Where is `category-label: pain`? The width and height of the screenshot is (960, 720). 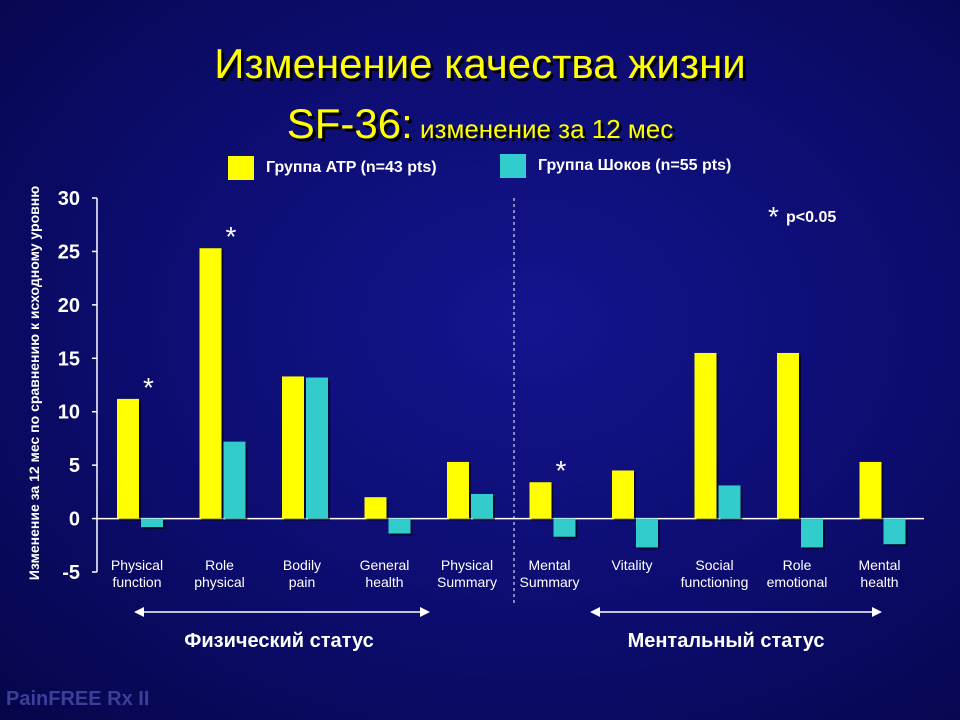 category-label: pain is located at coordinates (302, 582).